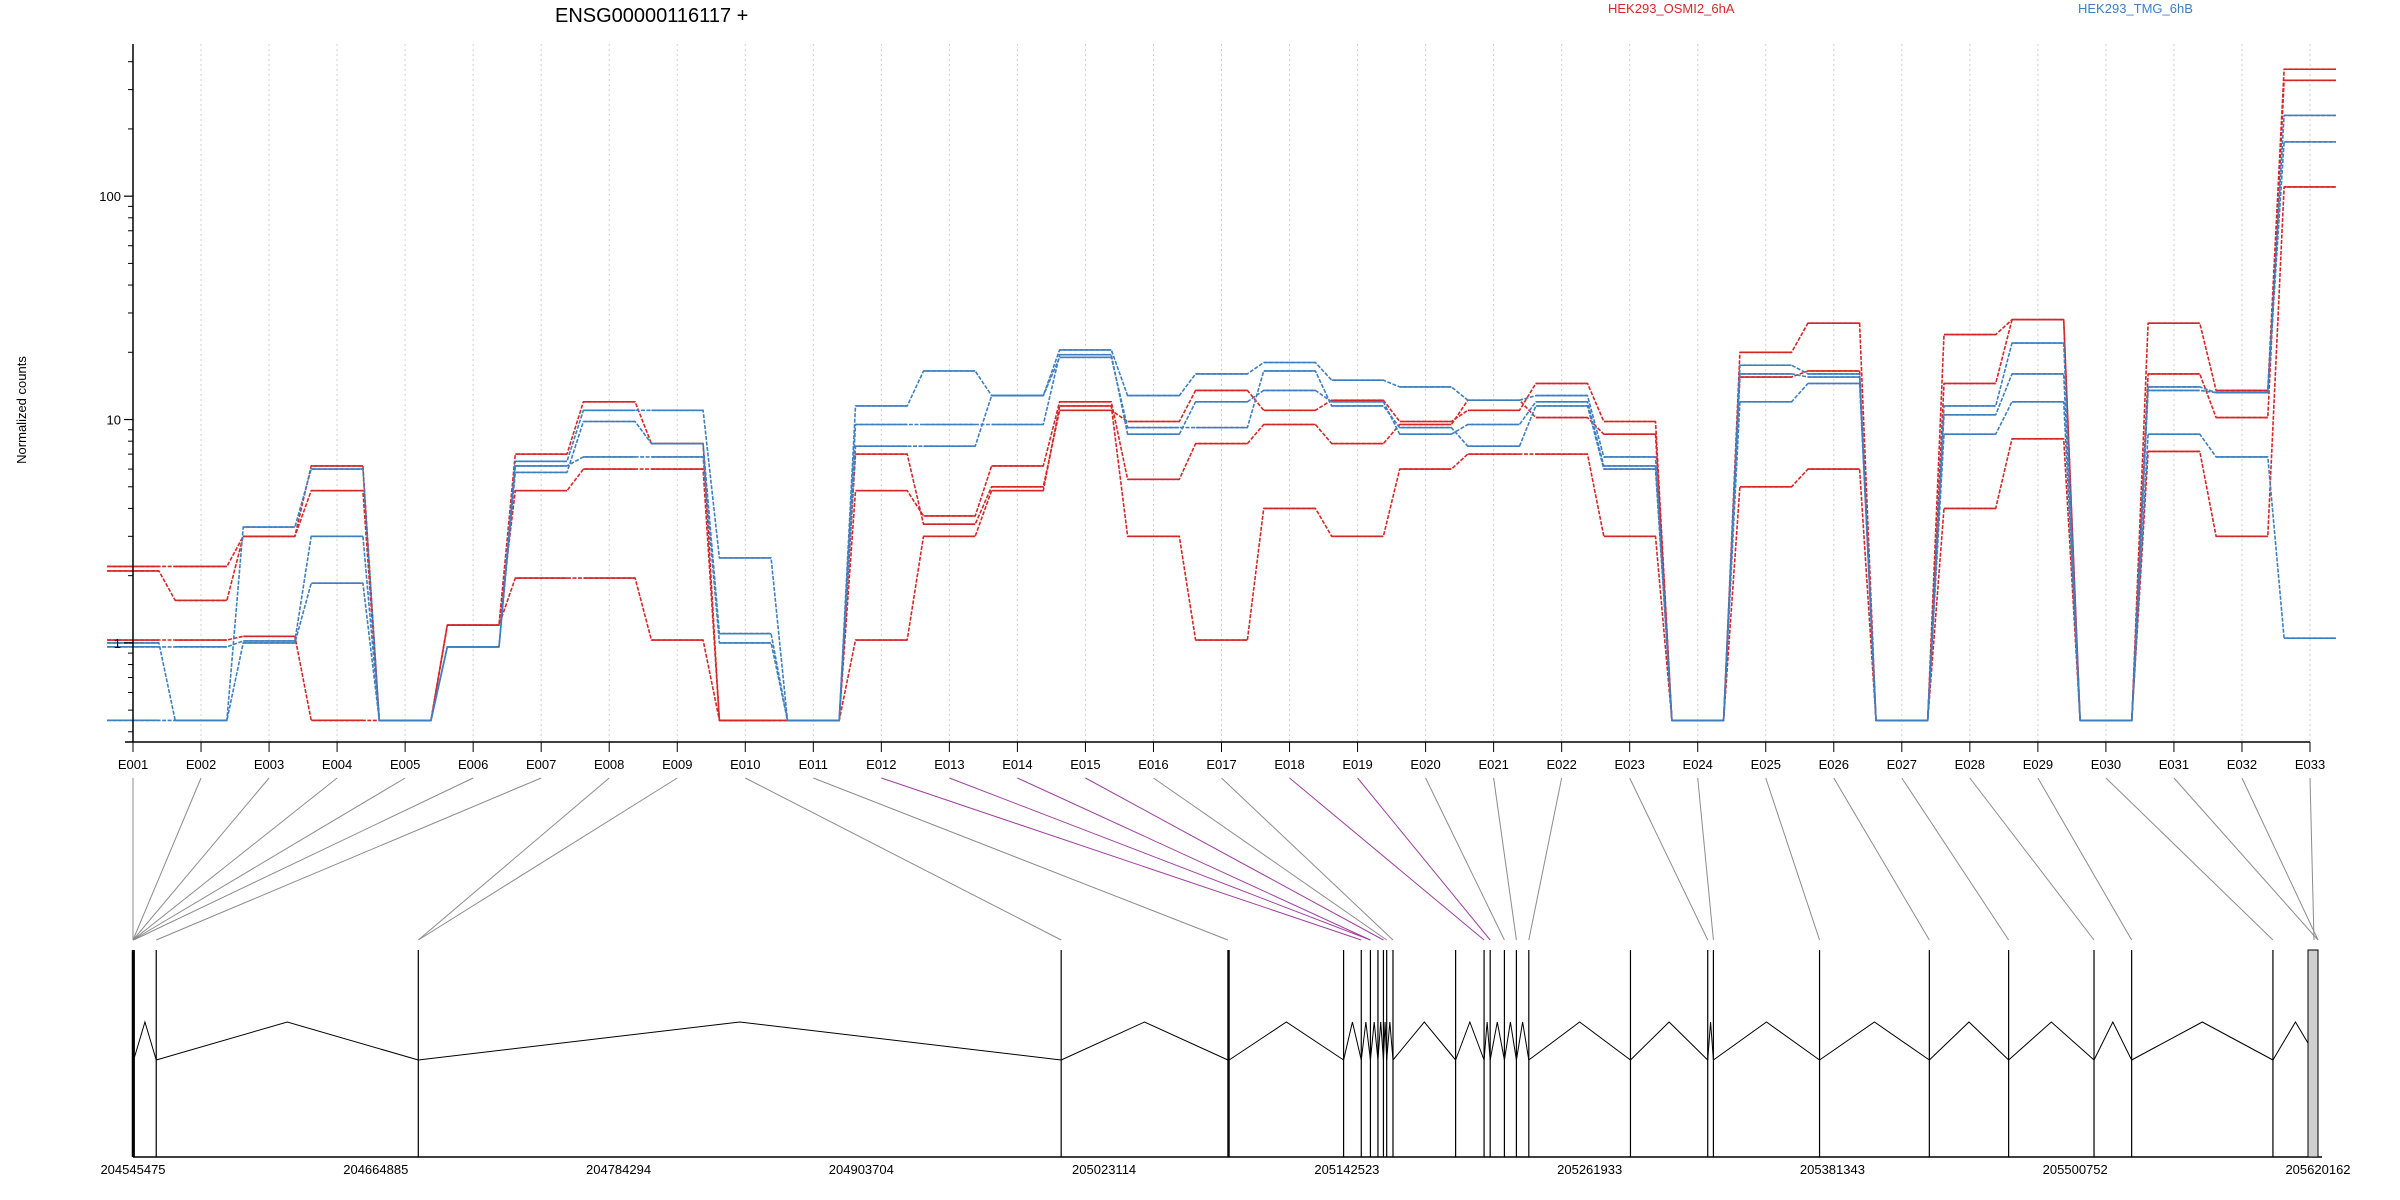  I want to click on x-tick-label-E009: E009, so click(677, 764).